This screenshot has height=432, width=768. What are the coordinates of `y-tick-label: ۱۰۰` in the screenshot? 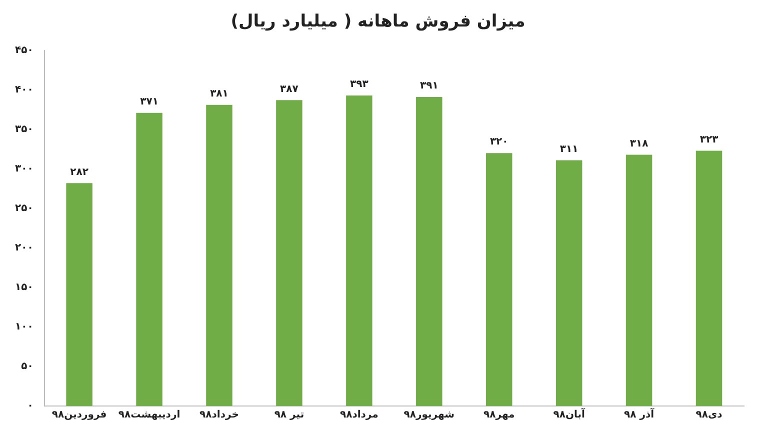 It's located at (24, 327).